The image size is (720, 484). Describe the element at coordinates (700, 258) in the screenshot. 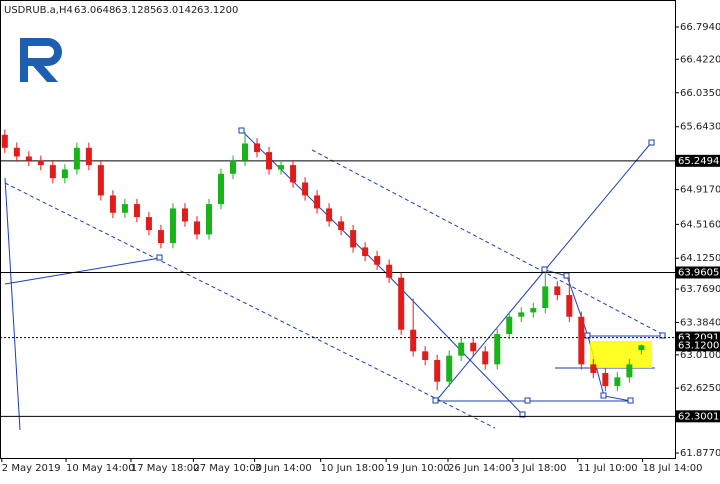

I see `y-tick-label: 64.1250` at that location.